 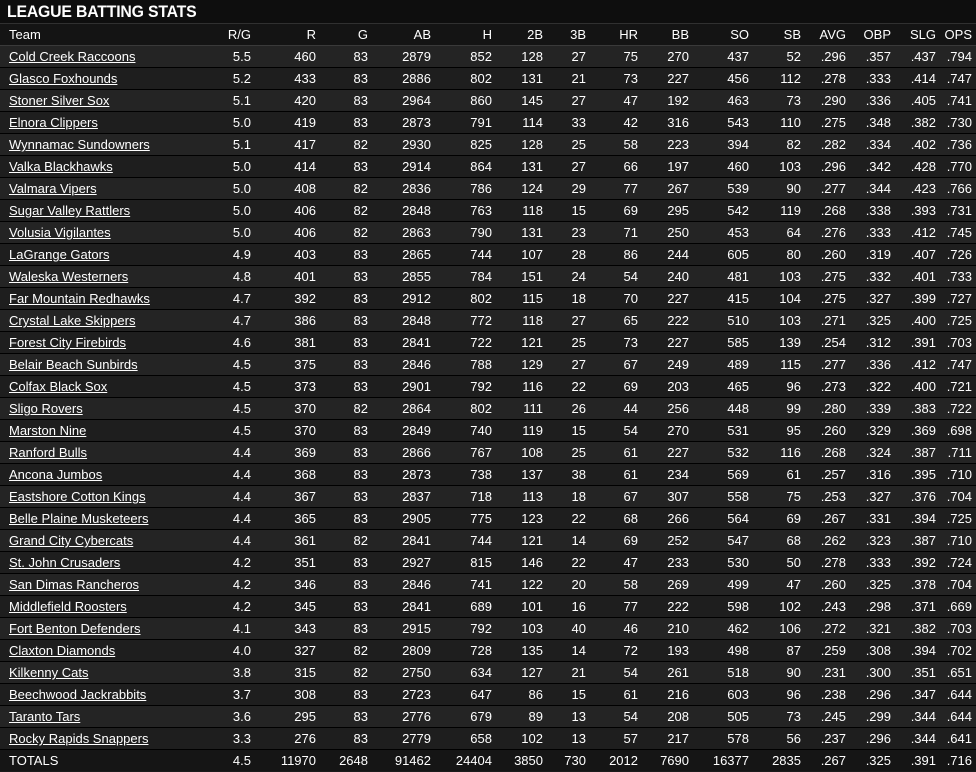 I want to click on stat-cell-hr: 57, so click(x=616, y=738).